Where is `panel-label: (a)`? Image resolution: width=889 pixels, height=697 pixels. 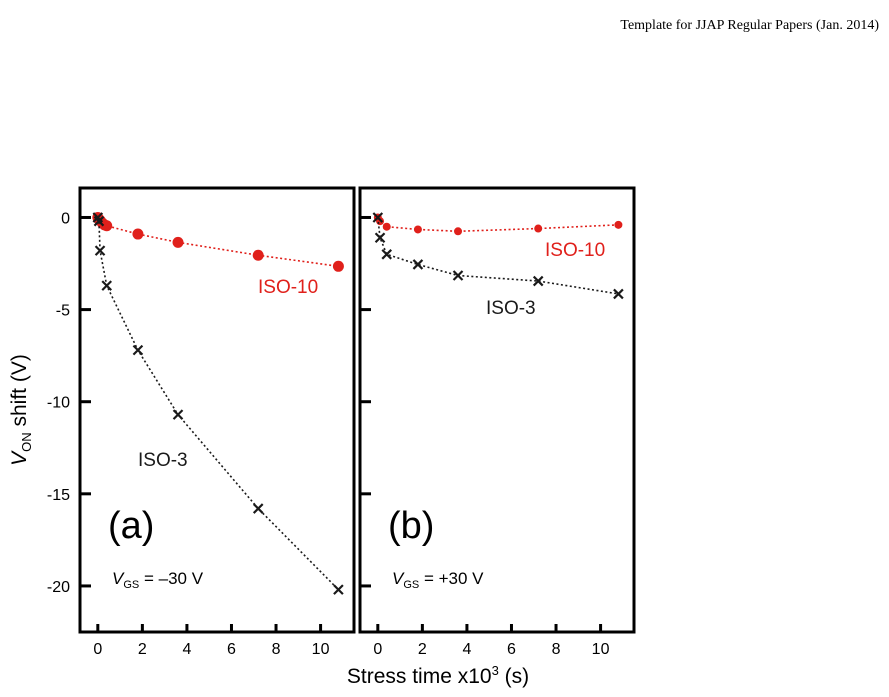 panel-label: (a) is located at coordinates (131, 526).